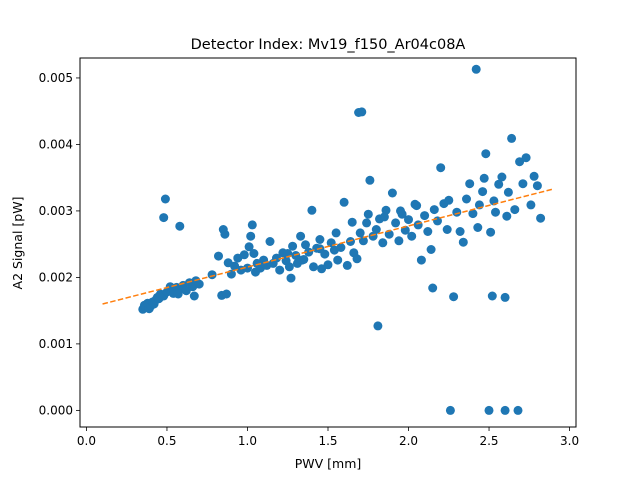 This screenshot has width=640, height=480. Describe the element at coordinates (56, 411) in the screenshot. I see `y-tick-label: 0.000` at that location.